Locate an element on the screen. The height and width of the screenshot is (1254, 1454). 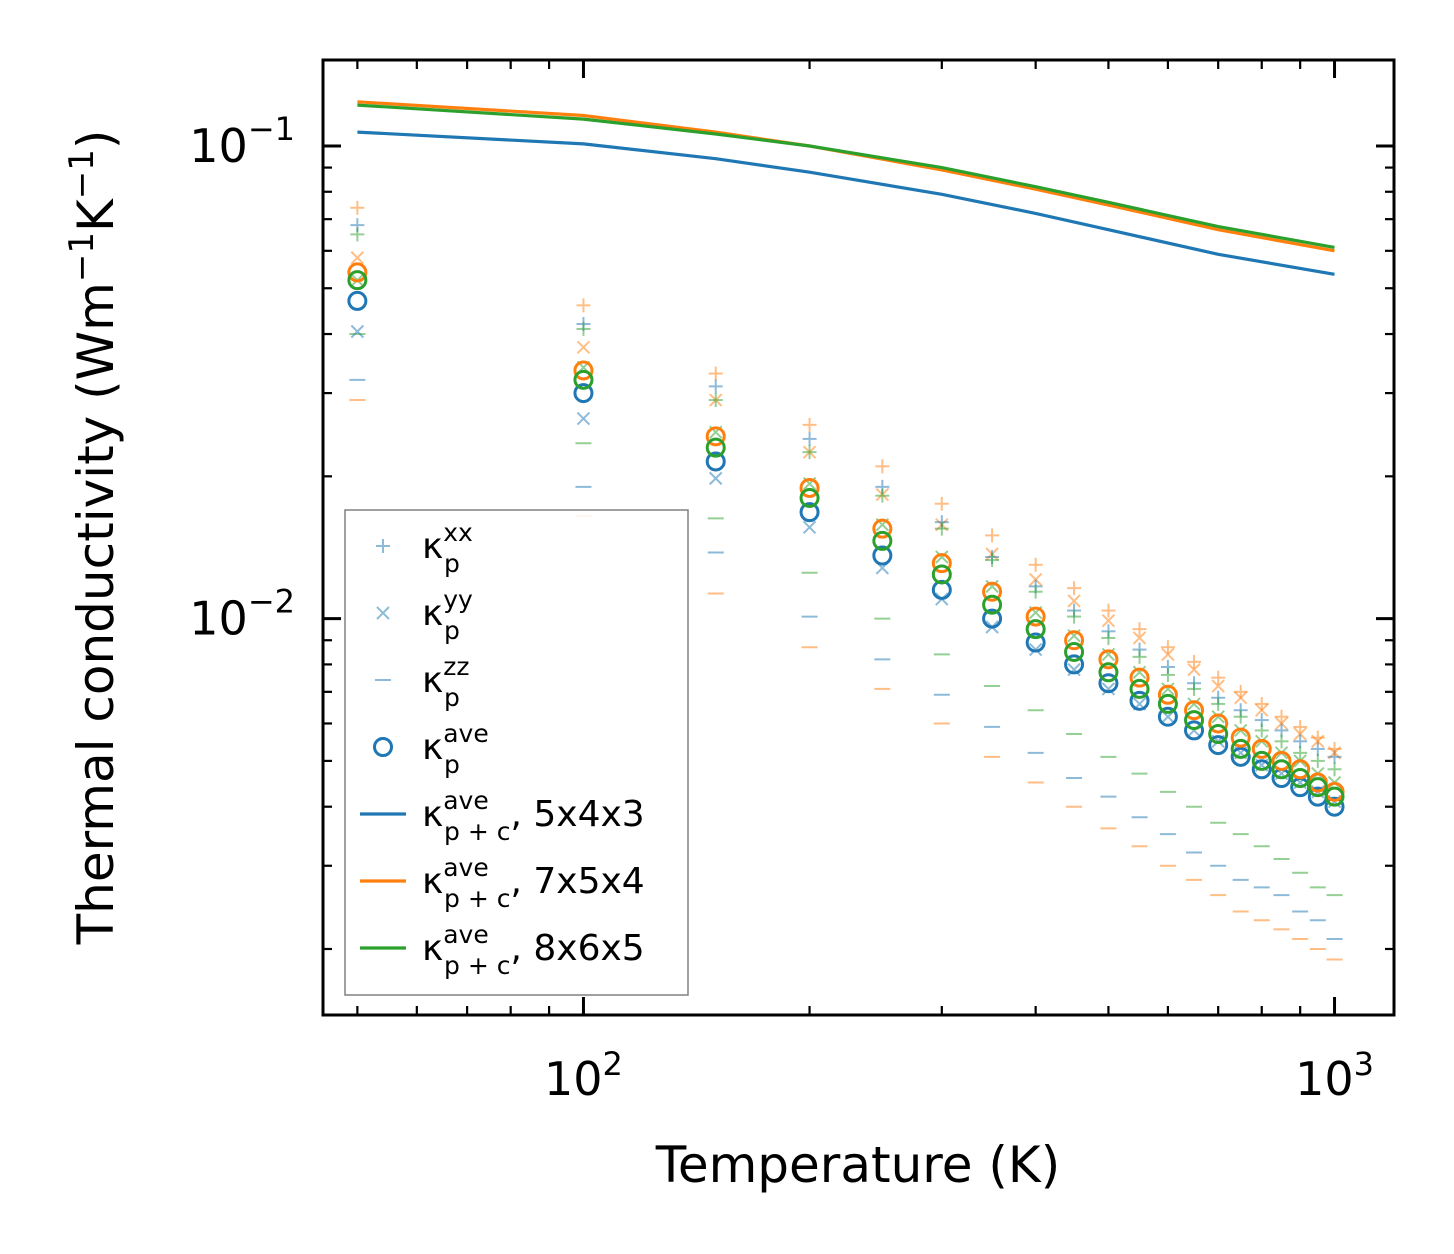
legend-label: κyy p is located at coordinates (447, 615).